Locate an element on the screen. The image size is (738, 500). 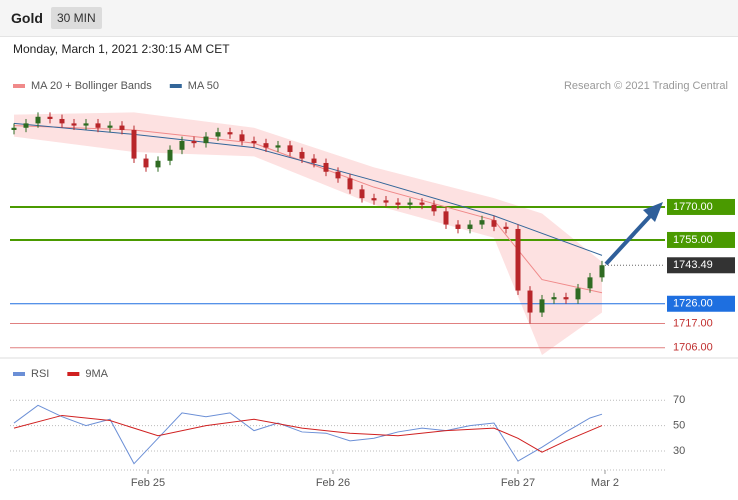
x-tick-label: Feb 27 is located at coordinates (518, 483).